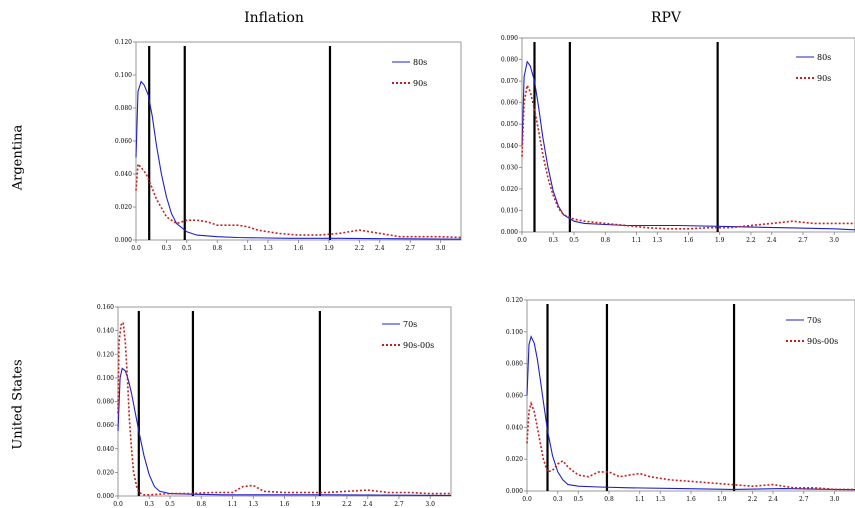 The width and height of the screenshot is (855, 508). I want to click on series-line-90s-00s, so click(284, 408).